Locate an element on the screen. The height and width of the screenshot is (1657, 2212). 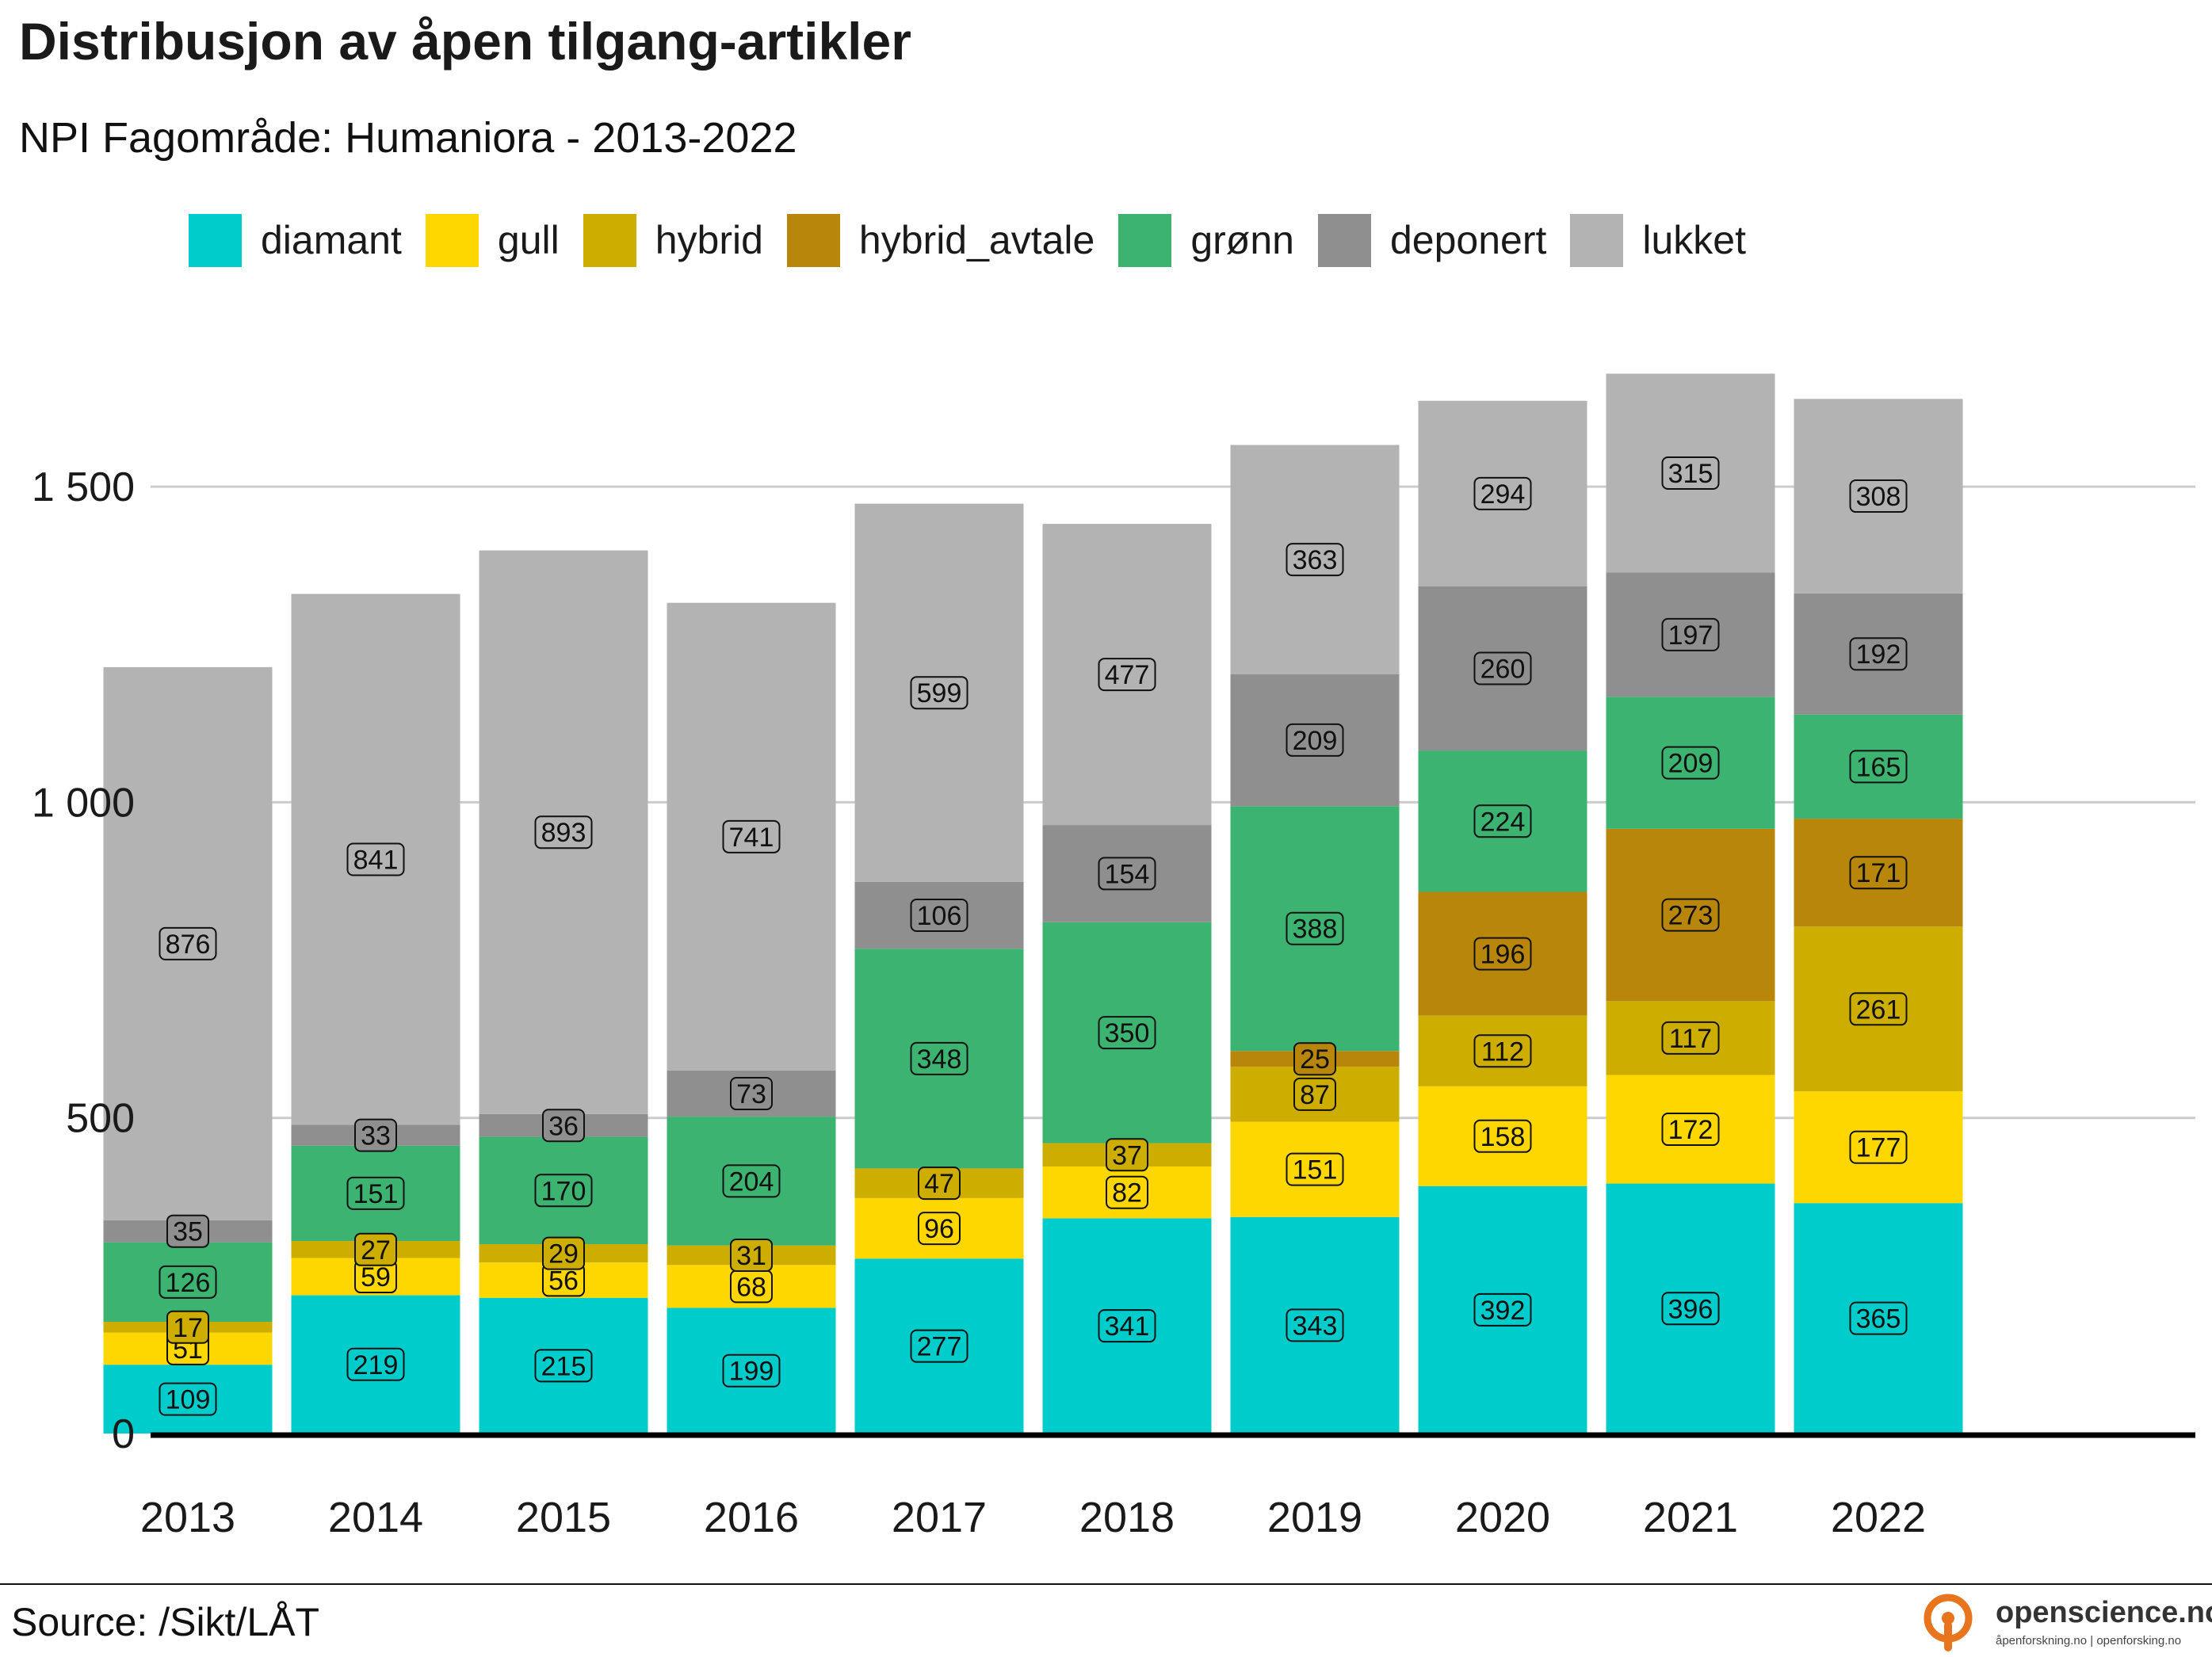
data-label: 170 is located at coordinates (563, 1191).